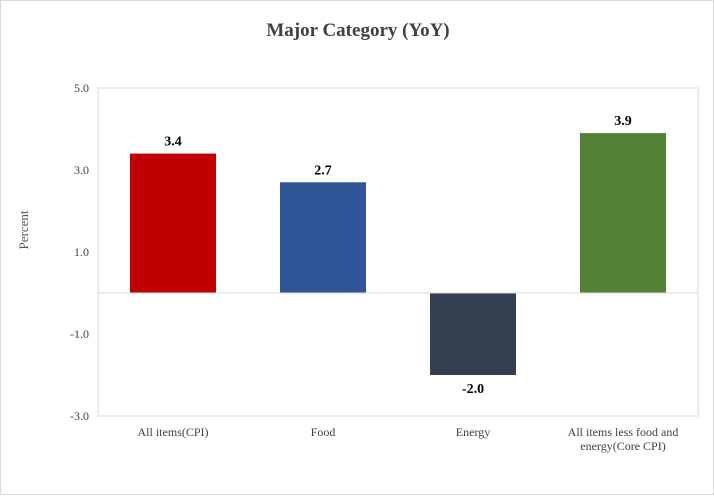 Image resolution: width=714 pixels, height=496 pixels. Describe the element at coordinates (81, 88) in the screenshot. I see `y-tick-label: 5.0` at that location.